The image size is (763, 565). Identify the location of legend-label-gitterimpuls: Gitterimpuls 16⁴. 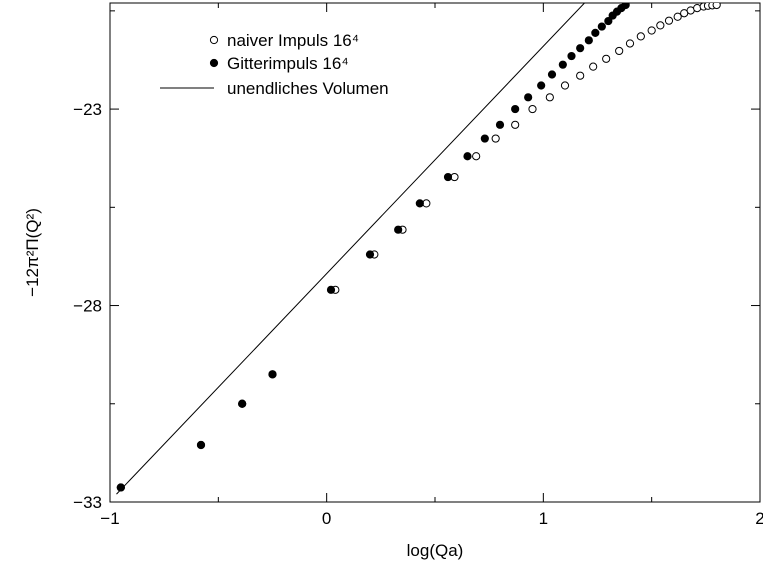
(288, 63).